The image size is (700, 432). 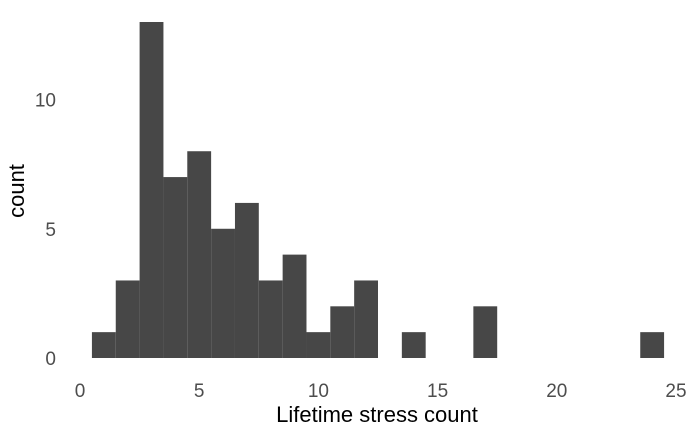 I want to click on x-tick-label: 20, so click(x=556, y=391).